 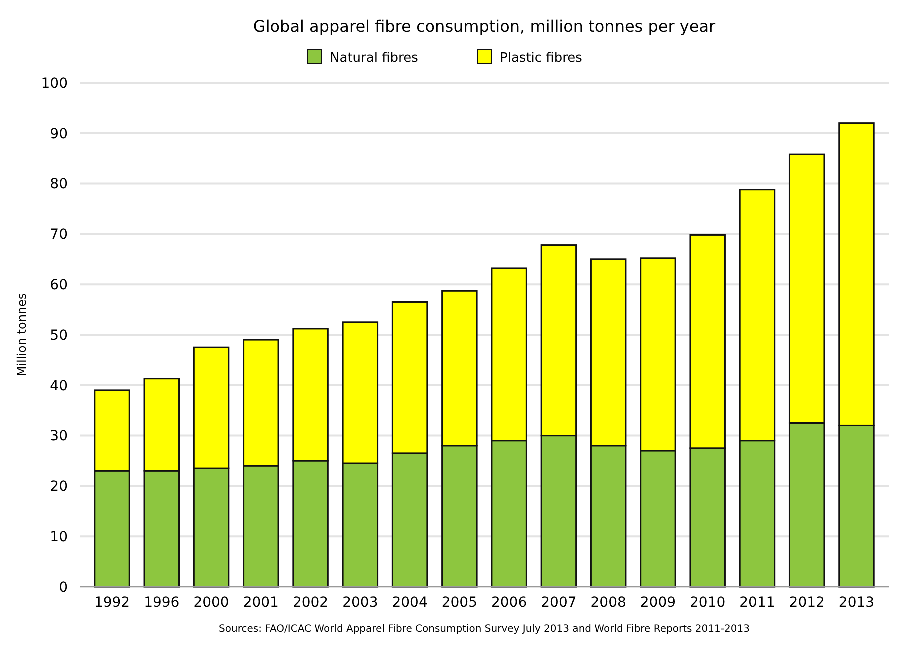 What do you see at coordinates (559, 603) in the screenshot?
I see `x-tick-label: 2007` at bounding box center [559, 603].